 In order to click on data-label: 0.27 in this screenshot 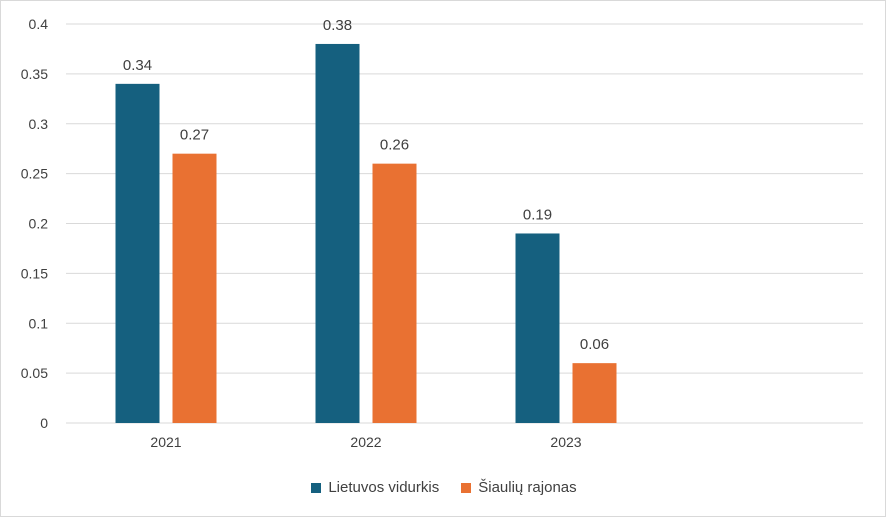, I will do `click(194, 135)`.